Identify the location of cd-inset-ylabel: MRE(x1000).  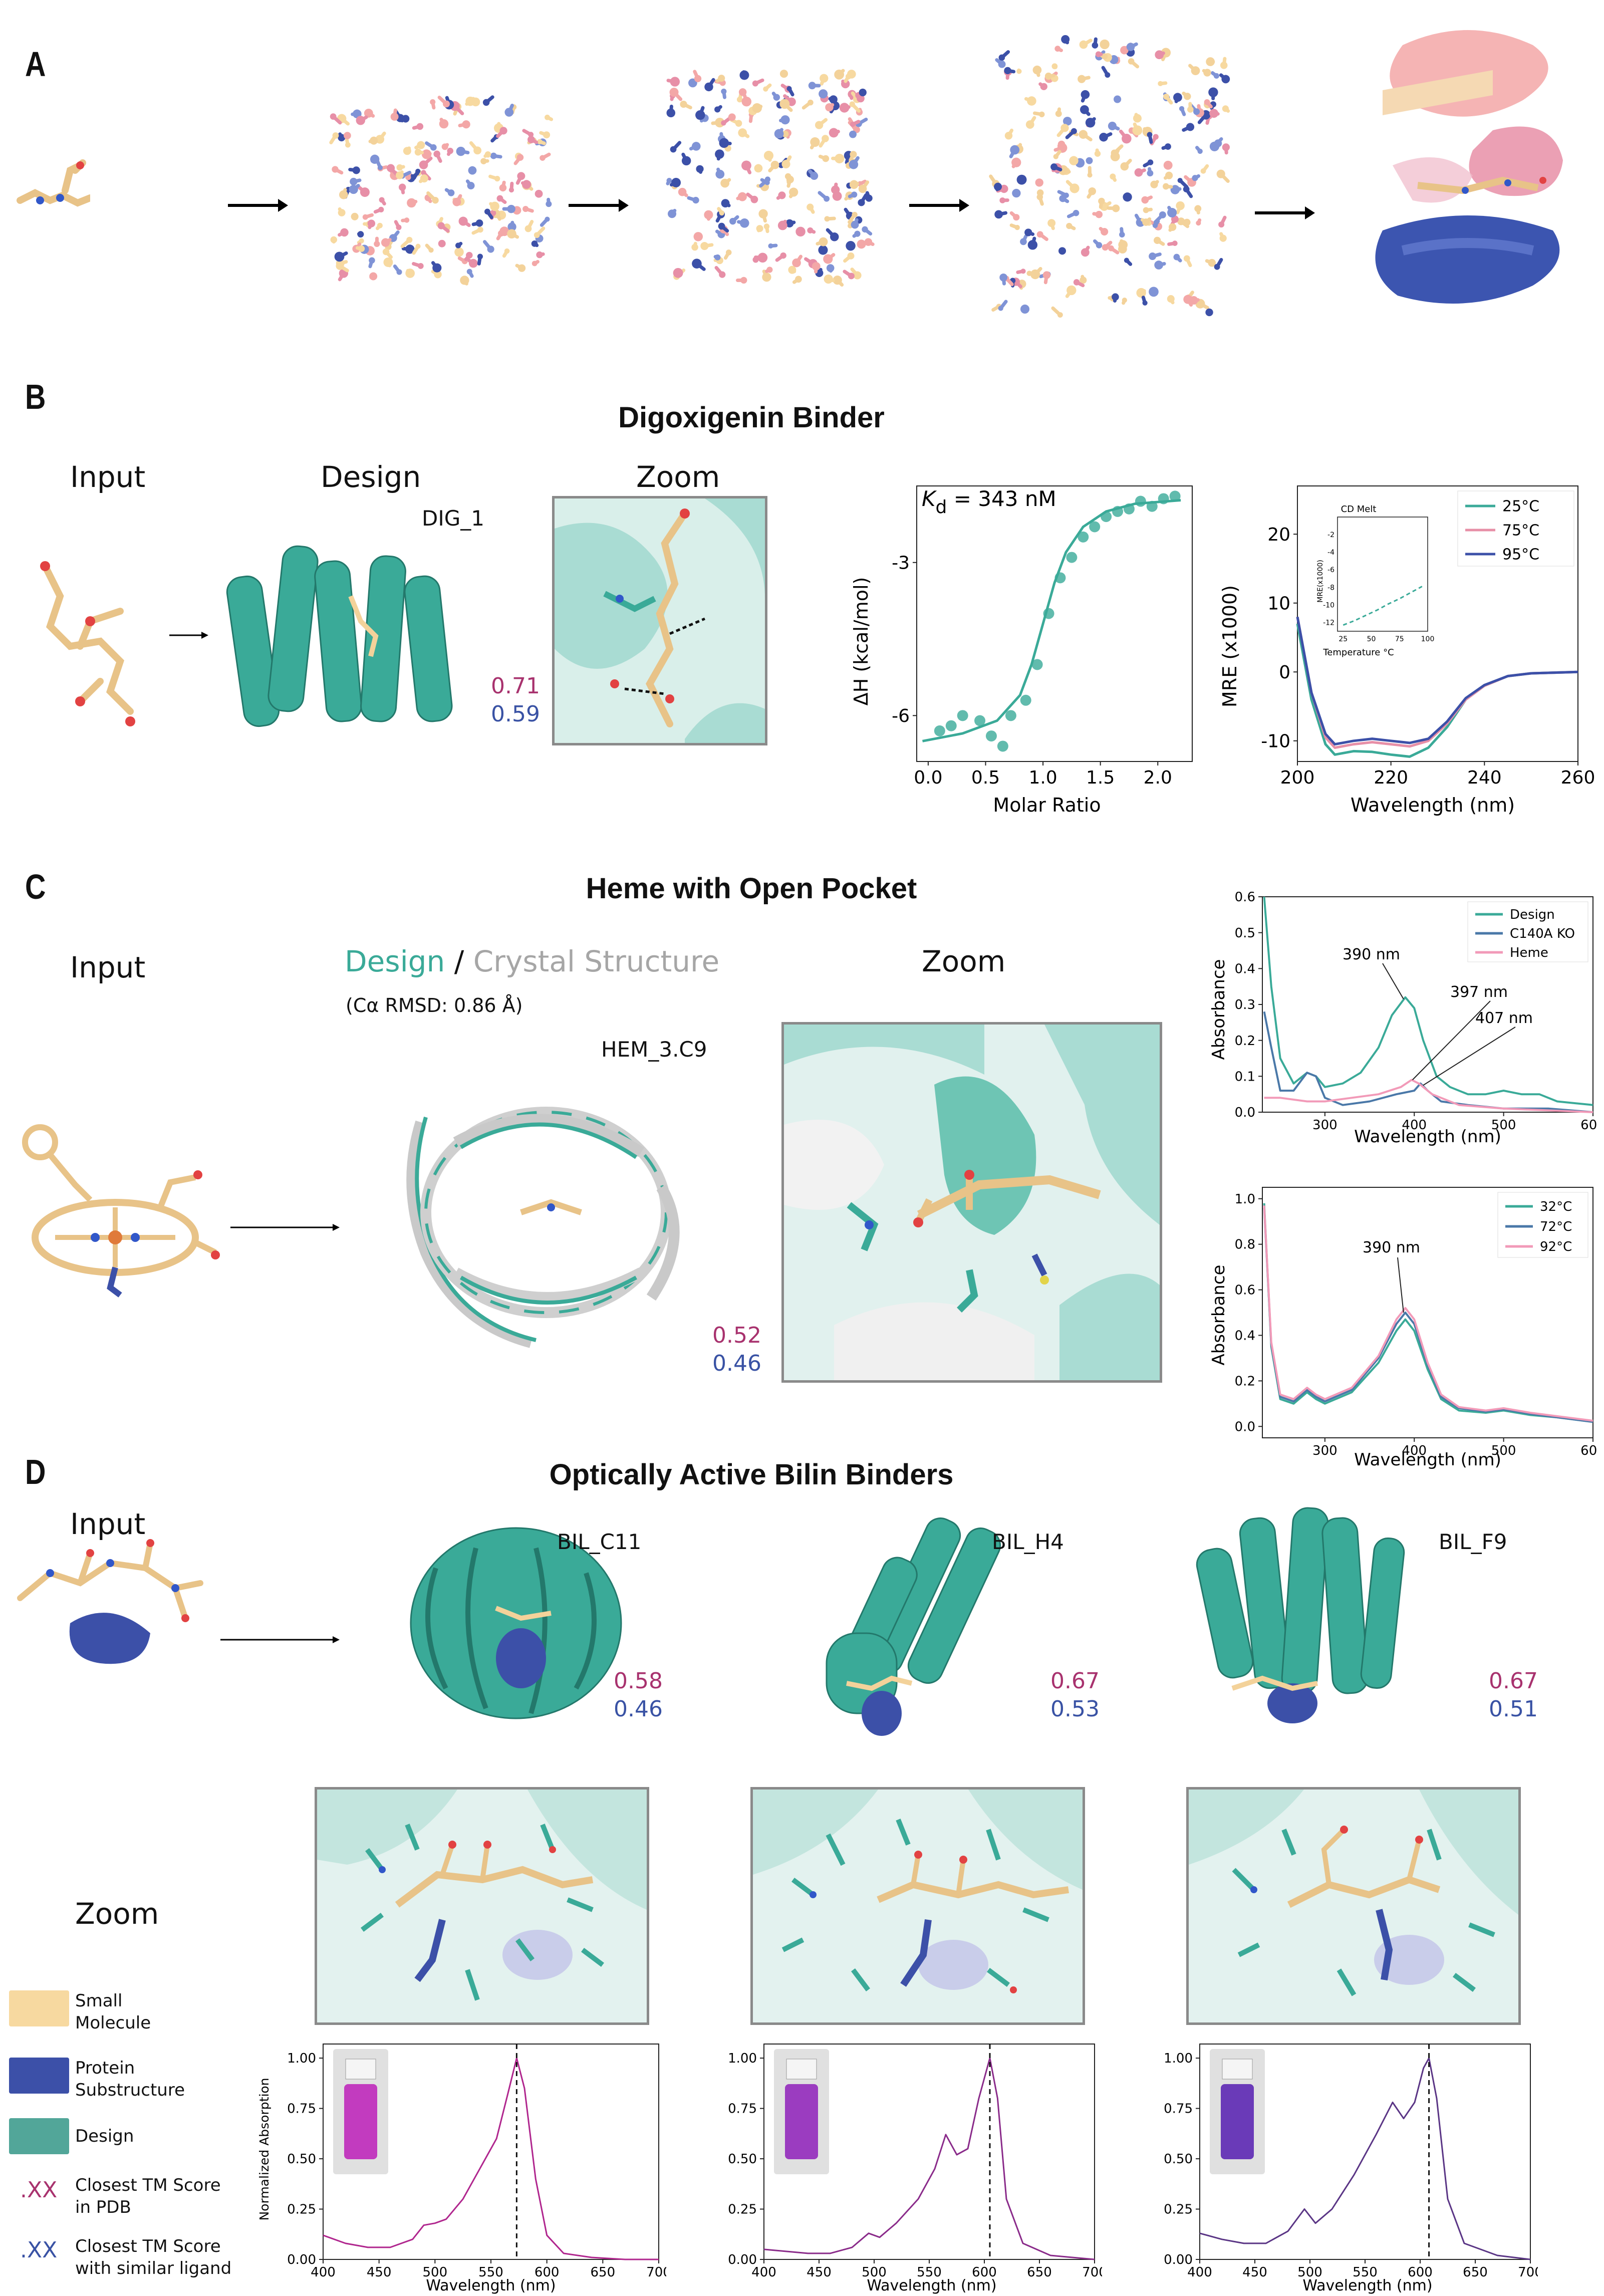
(1320, 581).